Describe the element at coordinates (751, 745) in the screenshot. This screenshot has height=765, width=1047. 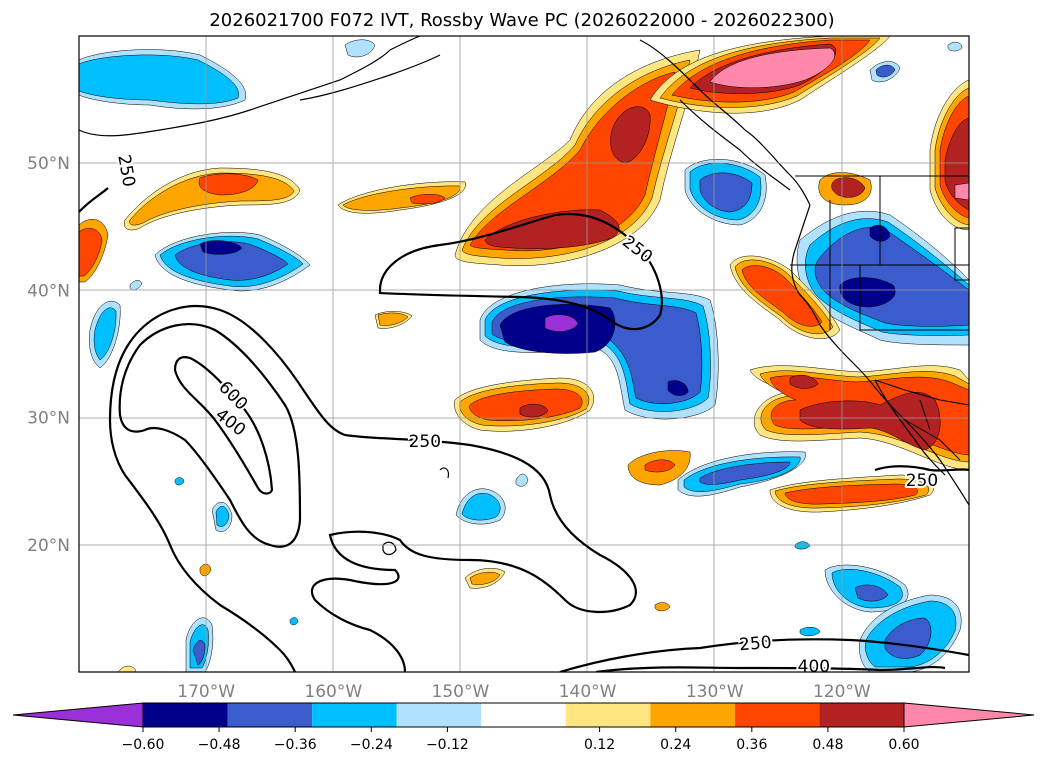
I see `colorbar-tick-label: 0.36` at that location.